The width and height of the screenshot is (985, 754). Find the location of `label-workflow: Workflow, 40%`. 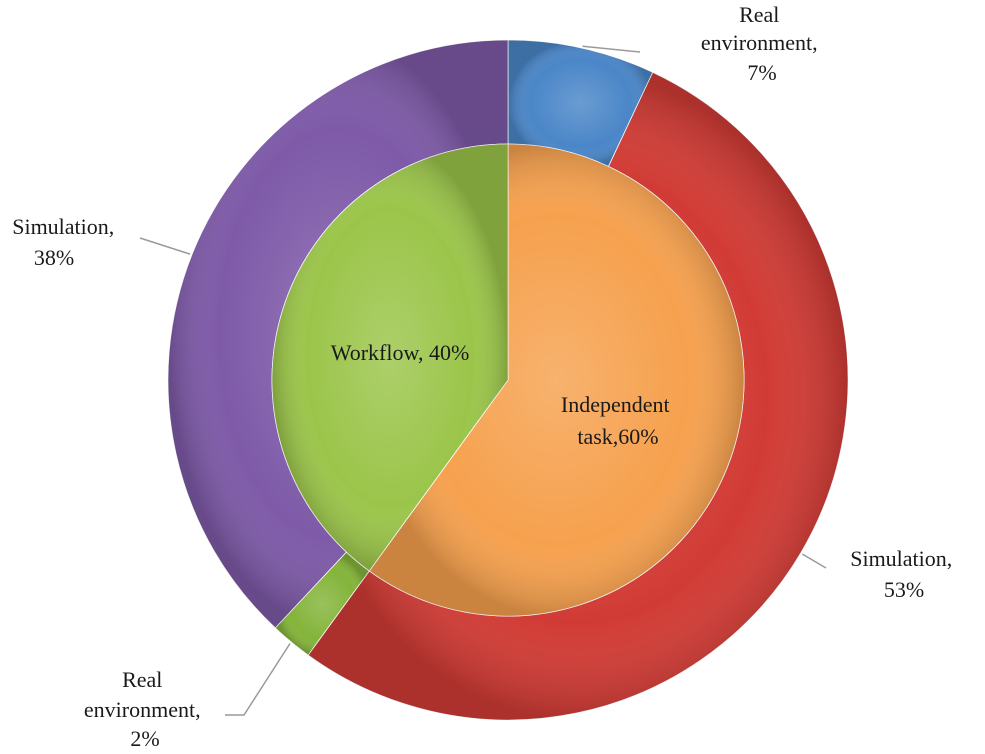

label-workflow: Workflow, 40% is located at coordinates (400, 352).